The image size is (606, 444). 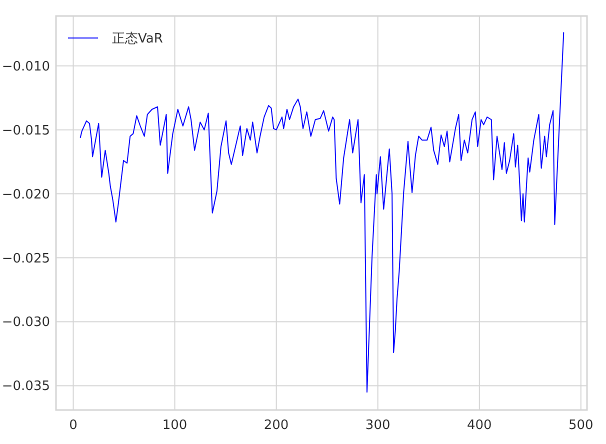 I want to click on y-tick-label: −0.010, so click(x=26, y=66).